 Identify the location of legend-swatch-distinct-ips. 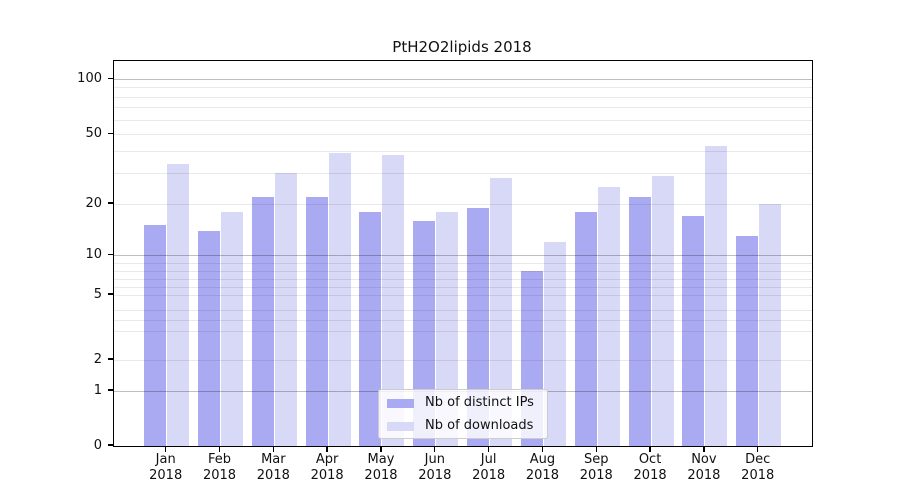
(400, 403).